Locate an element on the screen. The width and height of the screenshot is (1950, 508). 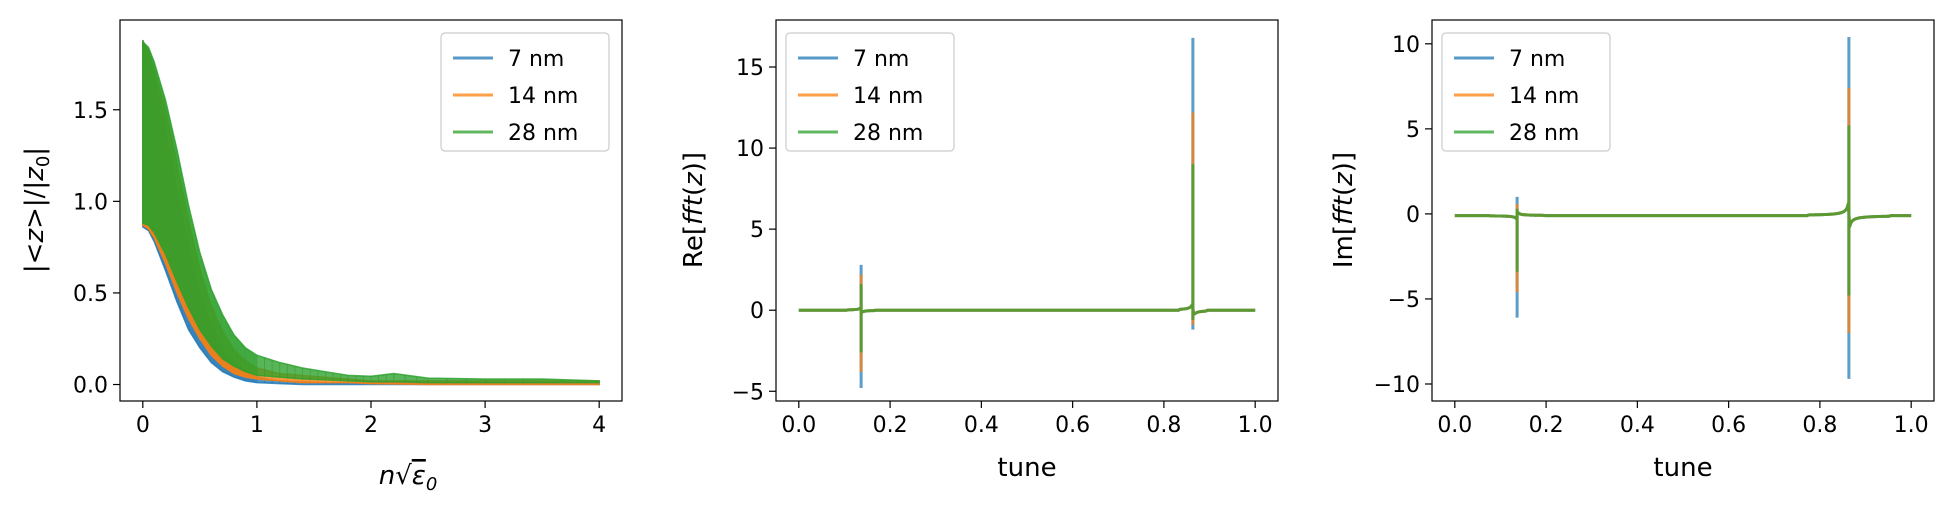
p2-series-2-line is located at coordinates (1683, 210).